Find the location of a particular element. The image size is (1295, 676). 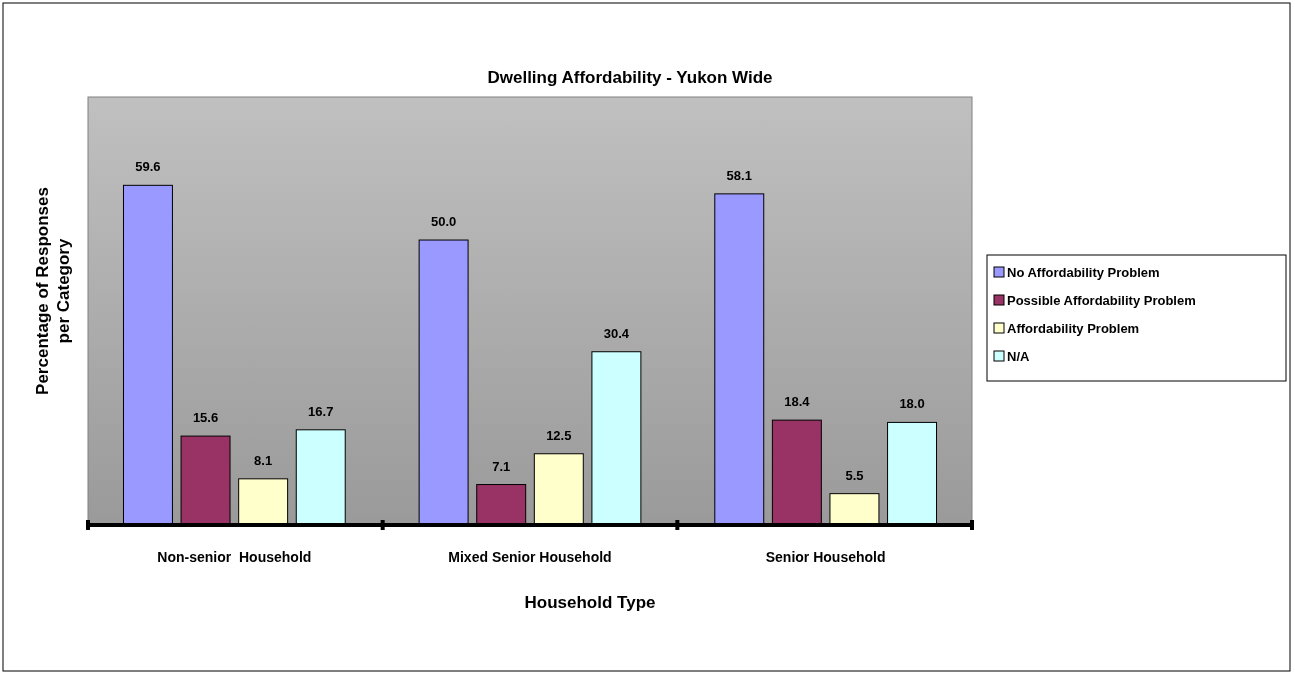

data-label: 8.1 is located at coordinates (263, 460).